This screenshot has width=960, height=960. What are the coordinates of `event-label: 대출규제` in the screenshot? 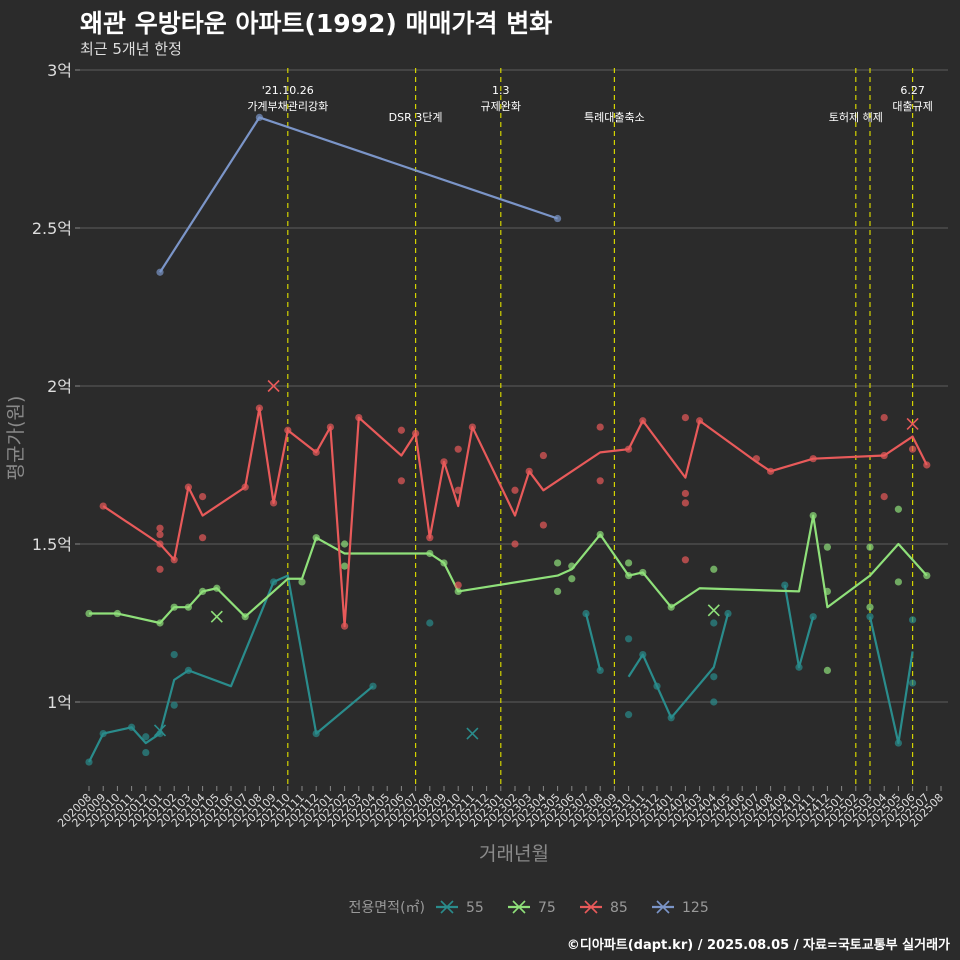 It's located at (912, 106).